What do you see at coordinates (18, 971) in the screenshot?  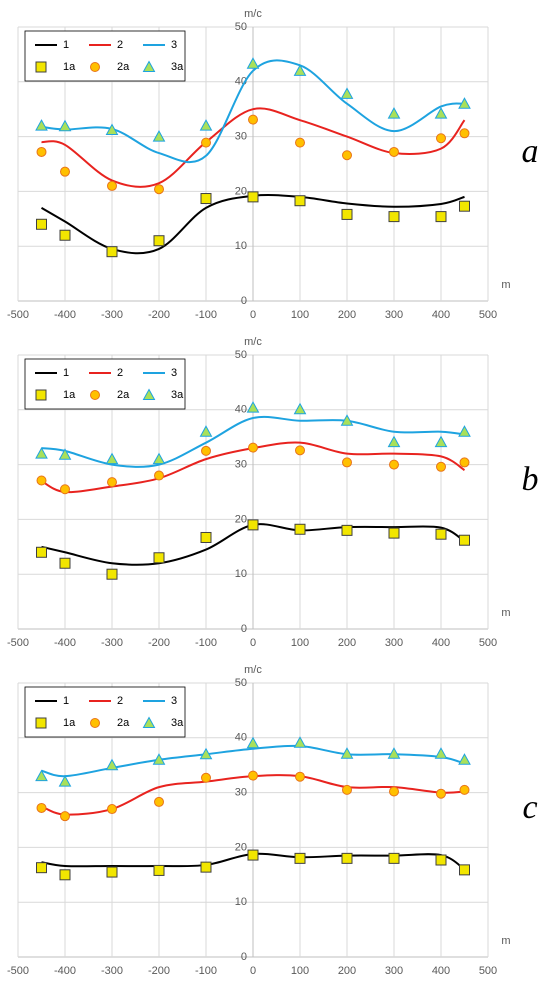 I see `x-tick-label: -500` at bounding box center [18, 971].